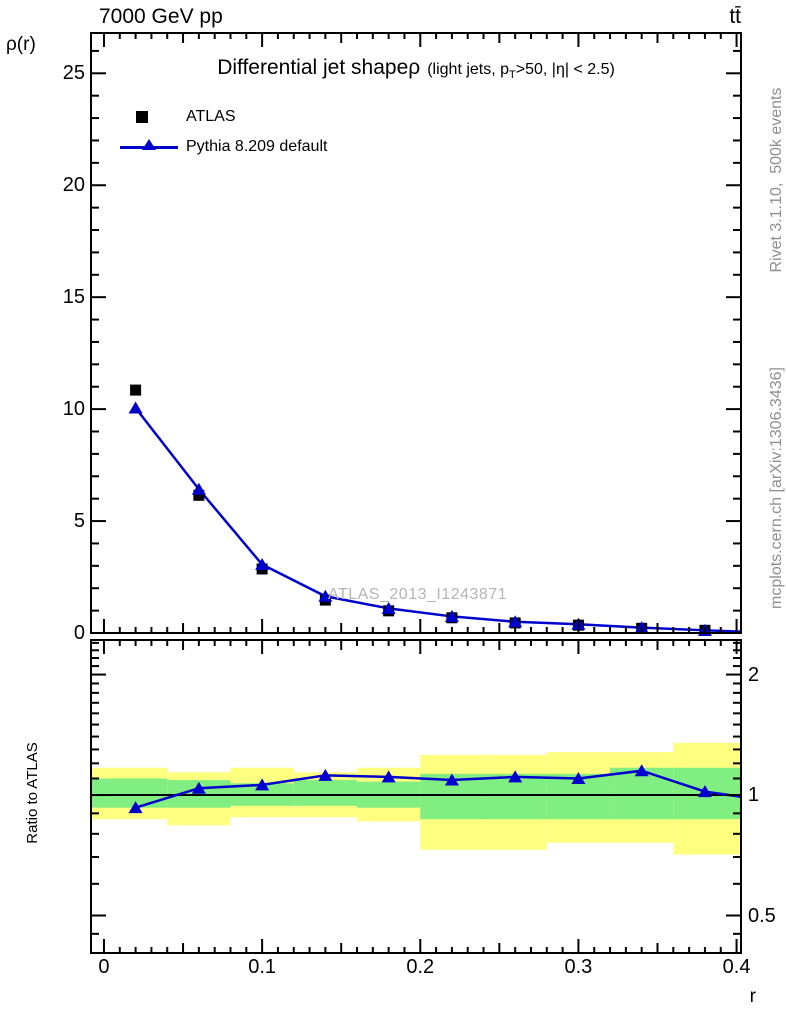 This screenshot has width=786, height=1024. Describe the element at coordinates (262, 967) in the screenshot. I see `tick-label: 0.1` at that location.